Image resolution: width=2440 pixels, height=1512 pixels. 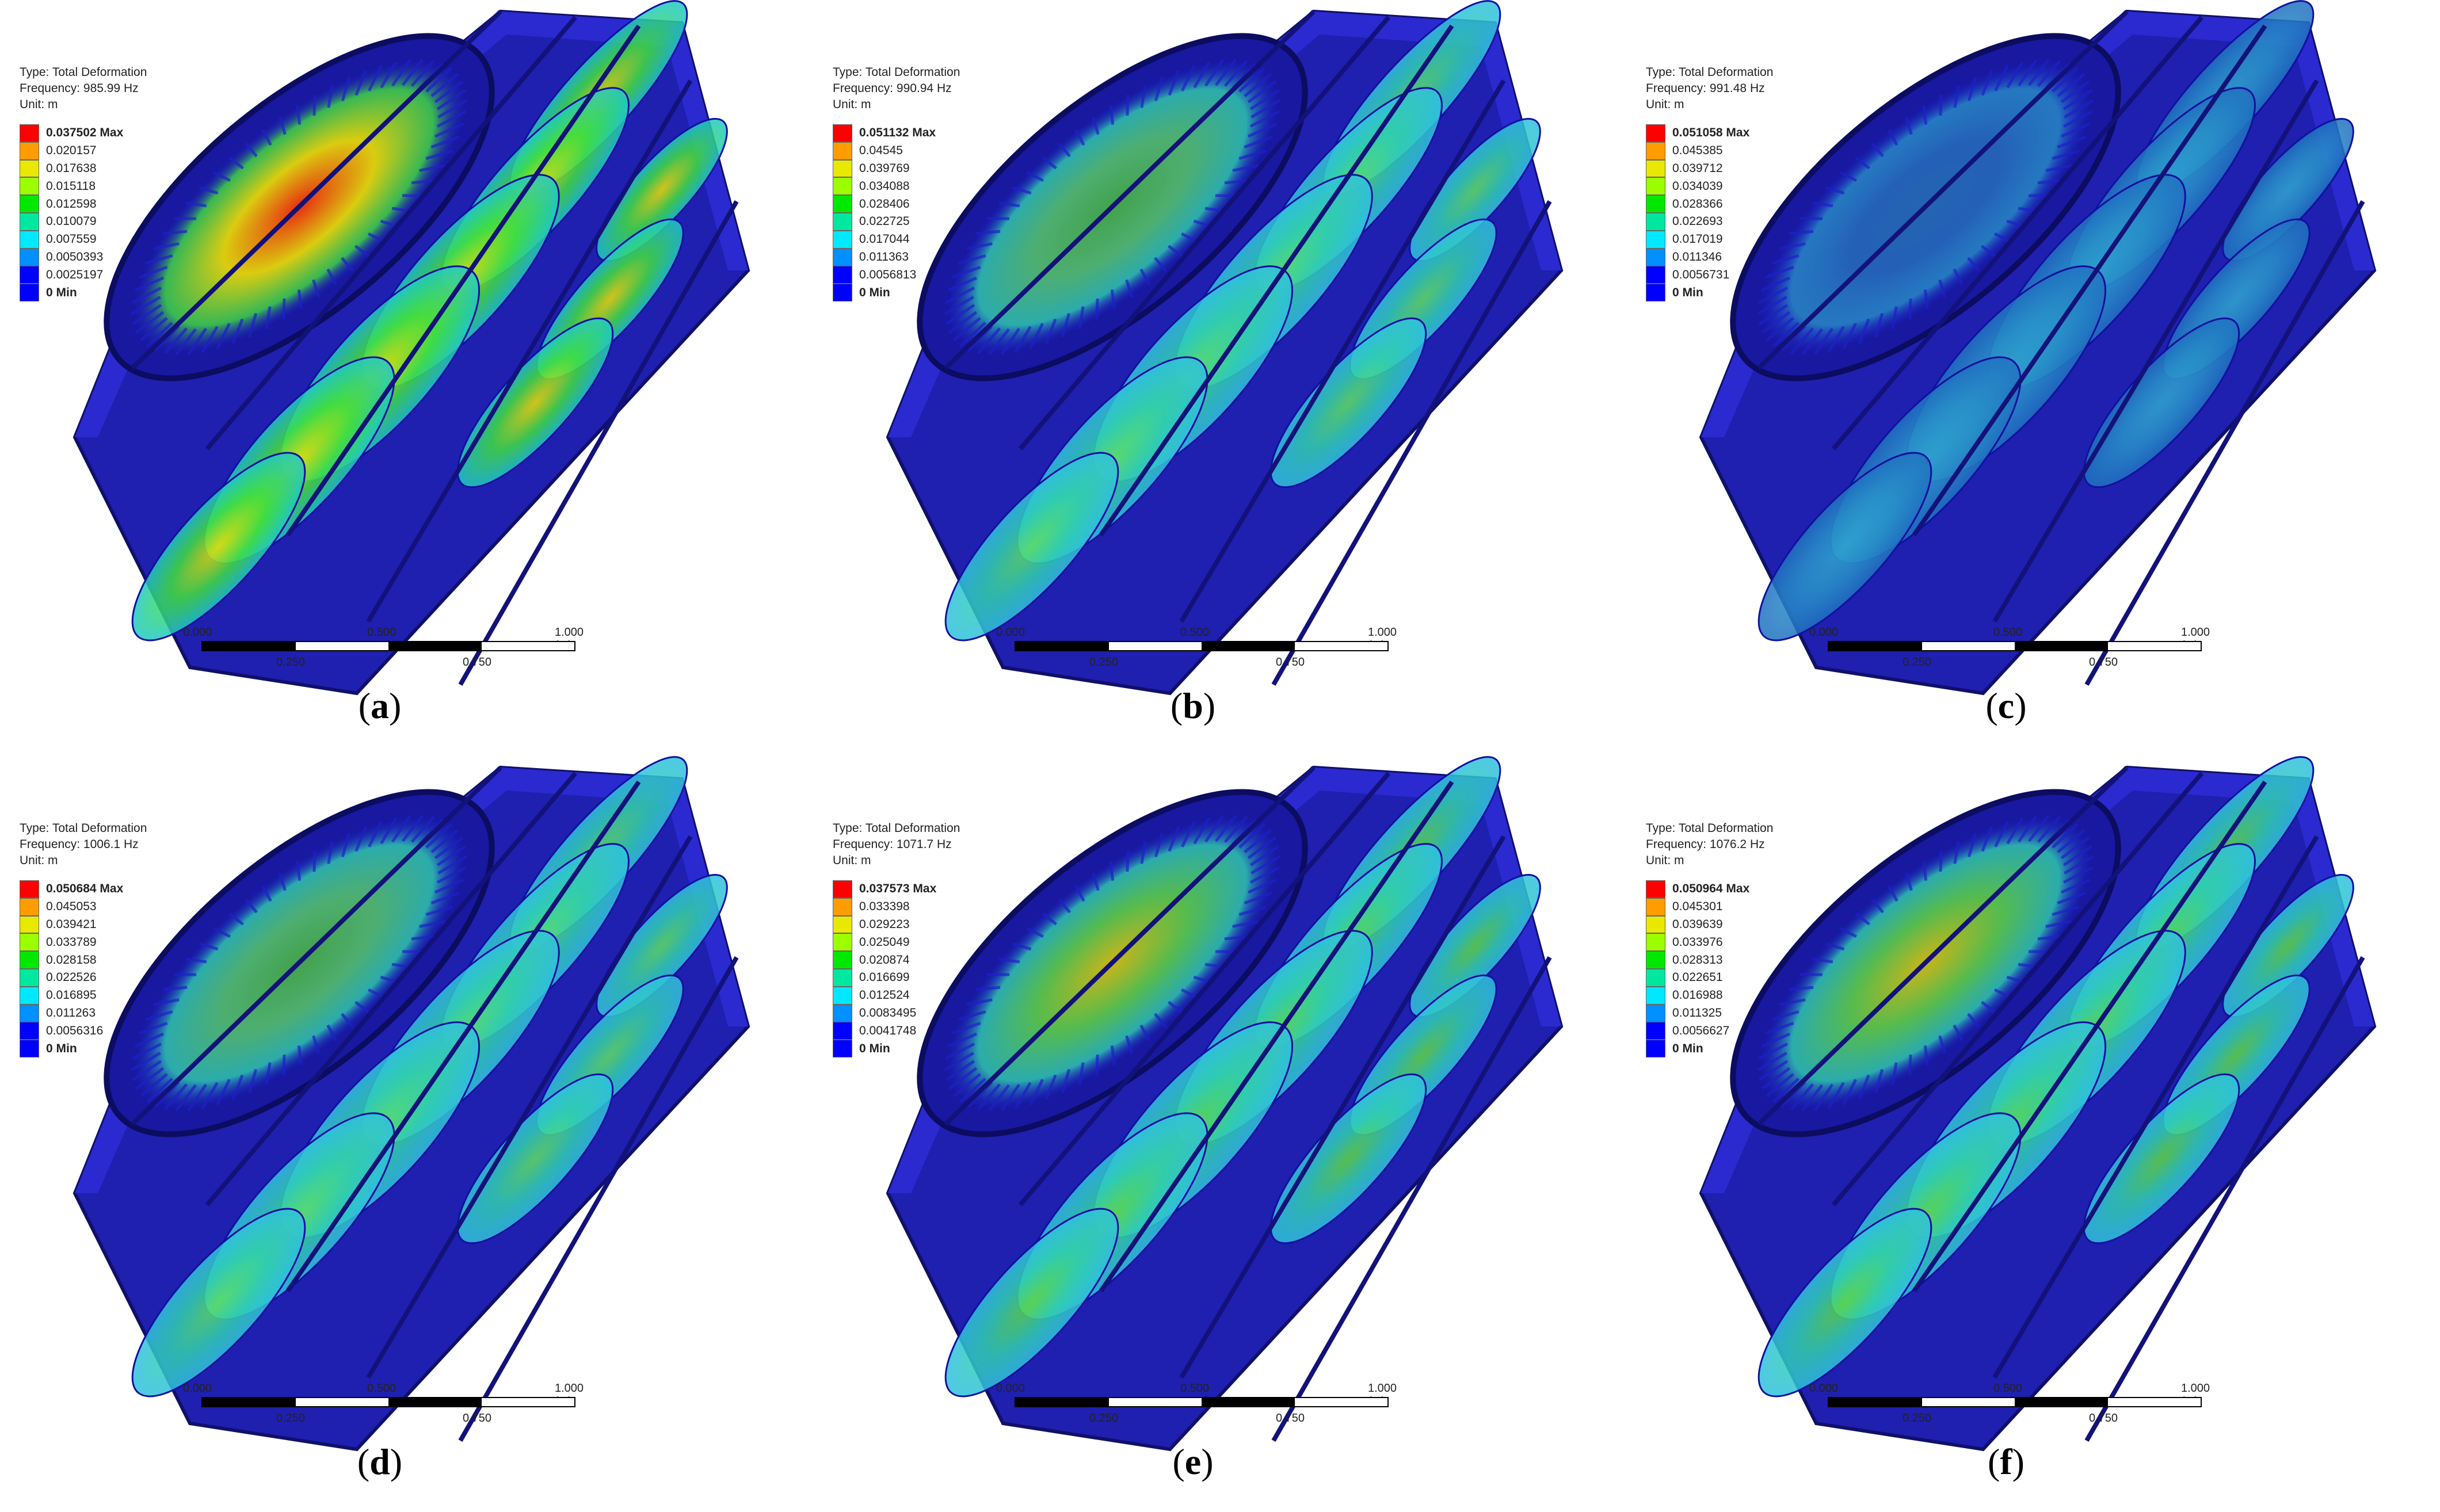 What do you see at coordinates (1697, 995) in the screenshot?
I see `legend-value: 0.016988` at bounding box center [1697, 995].